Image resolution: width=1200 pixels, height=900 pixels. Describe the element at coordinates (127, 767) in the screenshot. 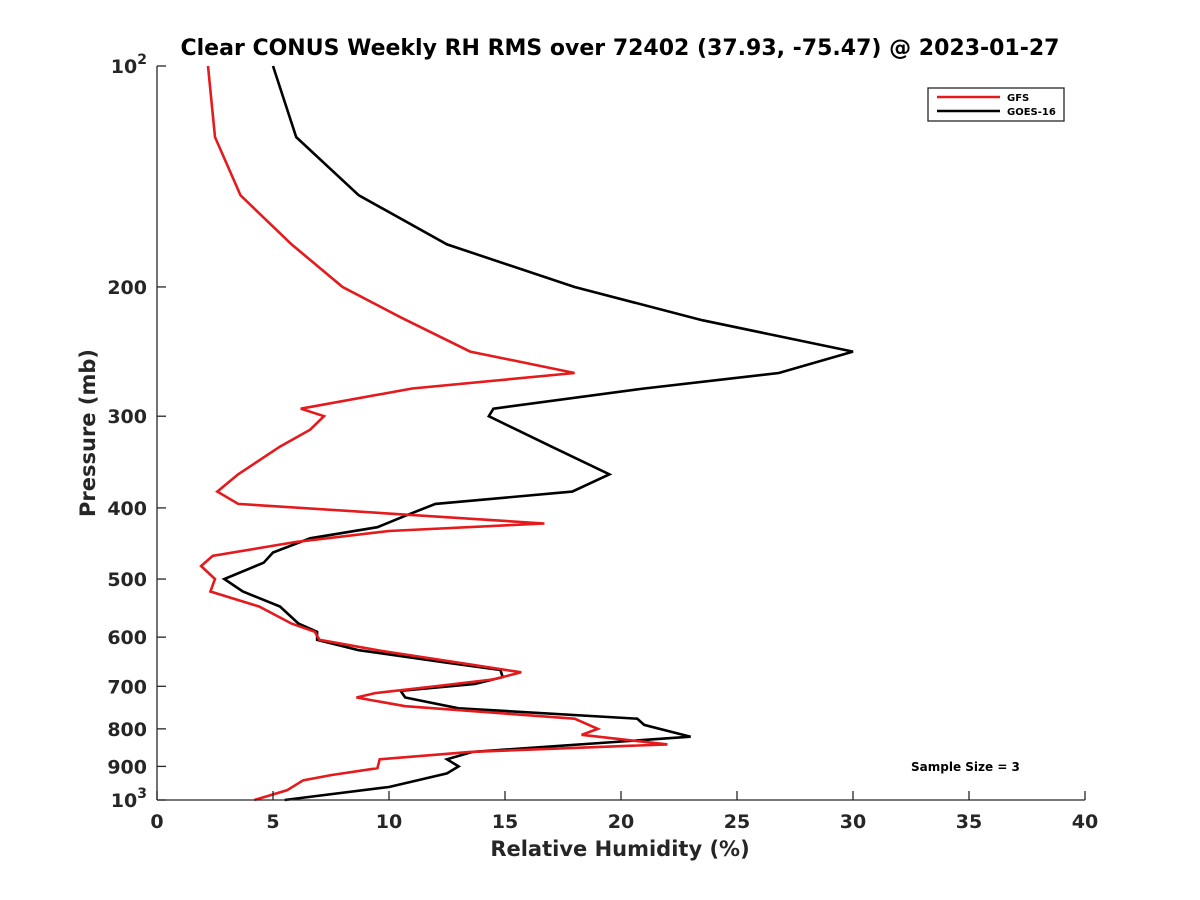

I see `y-tick-label: 900` at that location.